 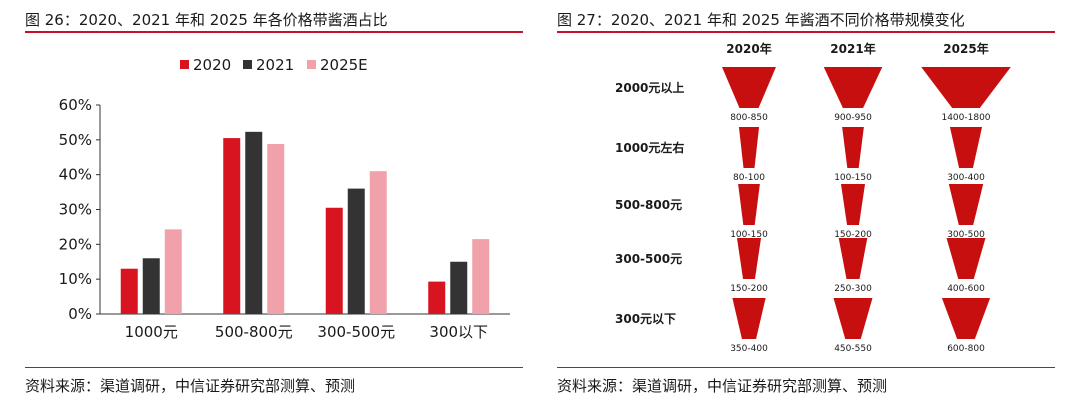 I want to click on row-label: 2000元以上, so click(x=649, y=87).